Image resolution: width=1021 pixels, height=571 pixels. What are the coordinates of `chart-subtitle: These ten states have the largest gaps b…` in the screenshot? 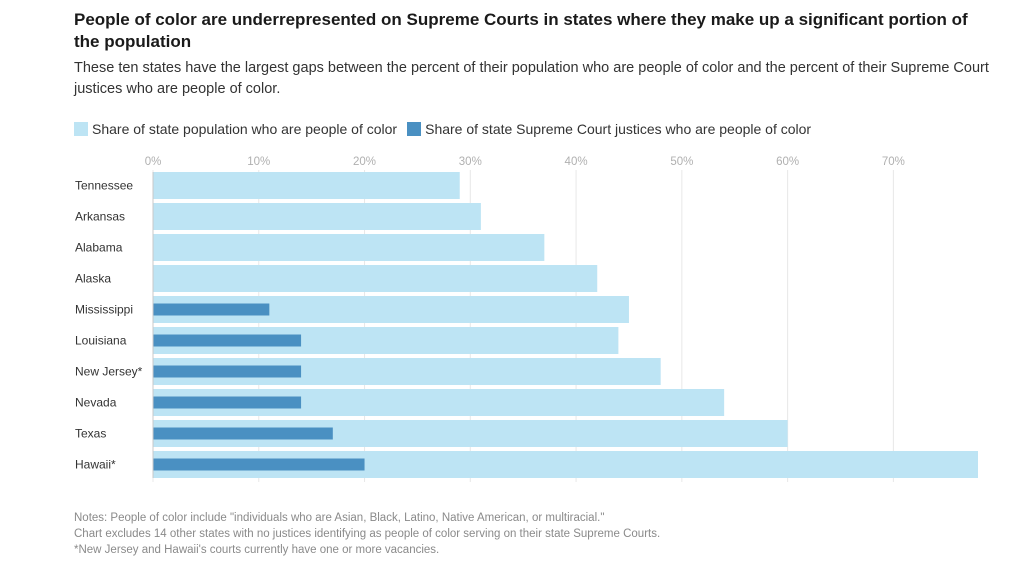 It's located at (531, 78).